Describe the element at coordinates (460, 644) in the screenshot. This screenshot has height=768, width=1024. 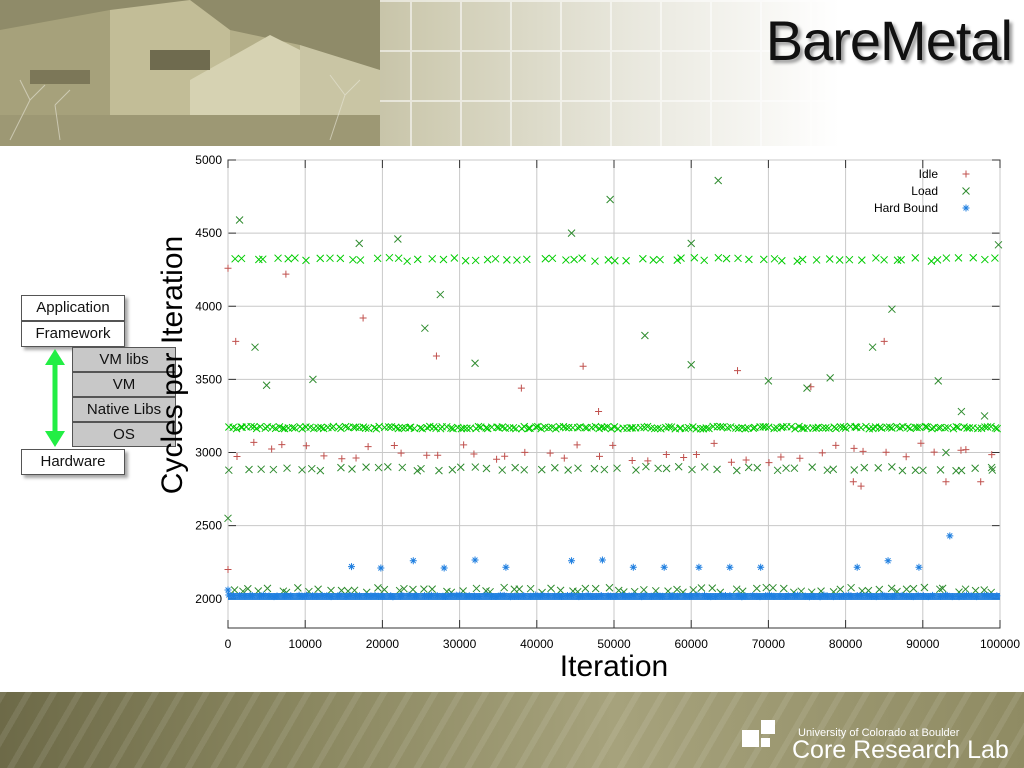
I see `x-tick-label: 30000` at that location.